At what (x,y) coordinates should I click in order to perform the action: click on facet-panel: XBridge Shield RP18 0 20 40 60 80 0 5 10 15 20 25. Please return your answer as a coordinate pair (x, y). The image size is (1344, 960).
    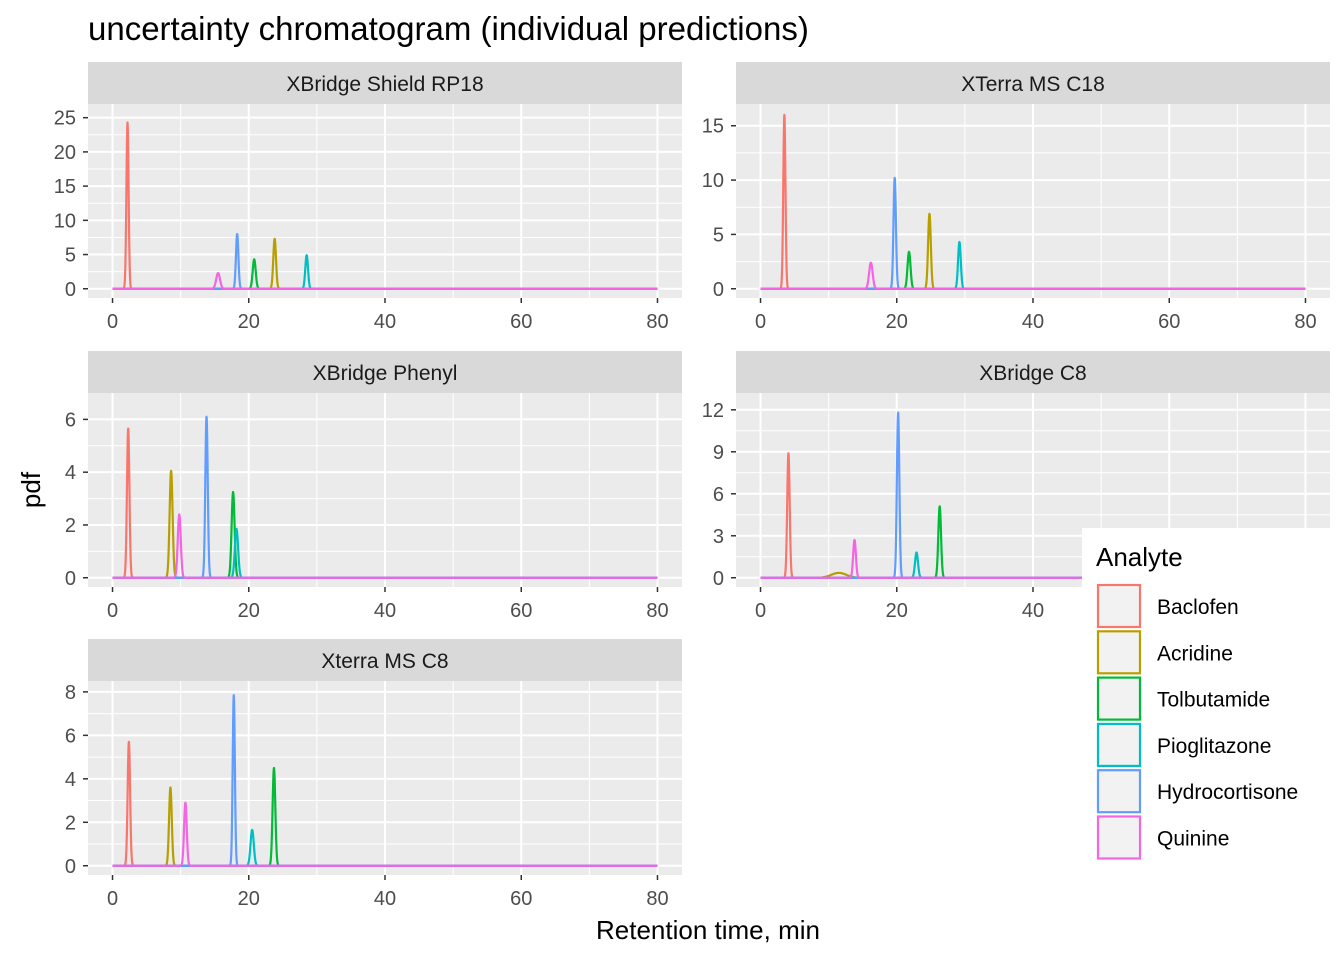
    Looking at the image, I should click on (368, 197).